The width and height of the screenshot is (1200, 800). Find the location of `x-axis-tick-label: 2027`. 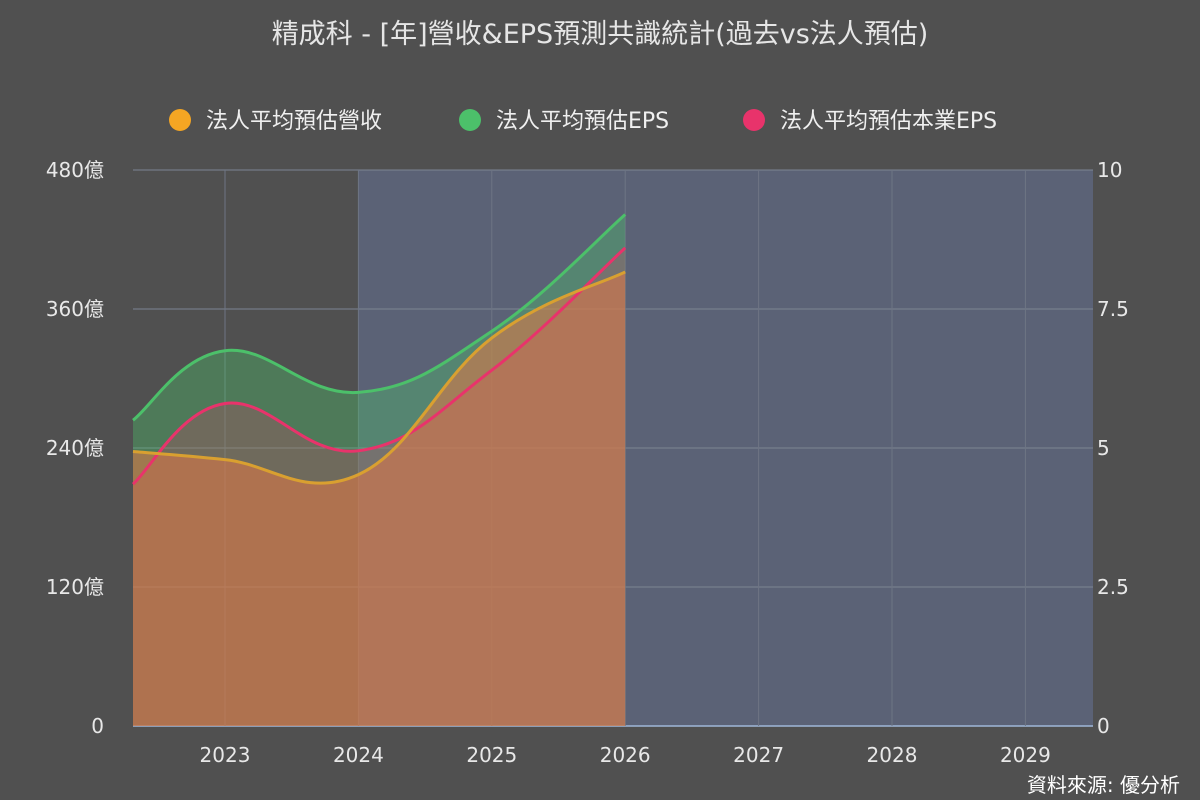

x-axis-tick-label: 2027 is located at coordinates (758, 755).